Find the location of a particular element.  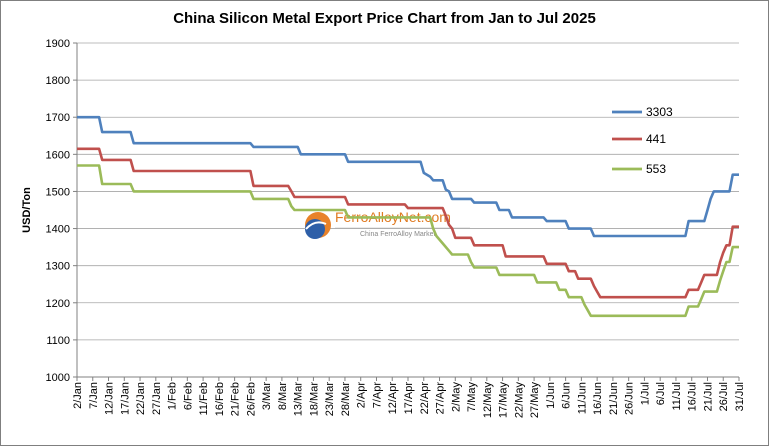

x-tick-label: 6/Feb is located at coordinates (188, 396).